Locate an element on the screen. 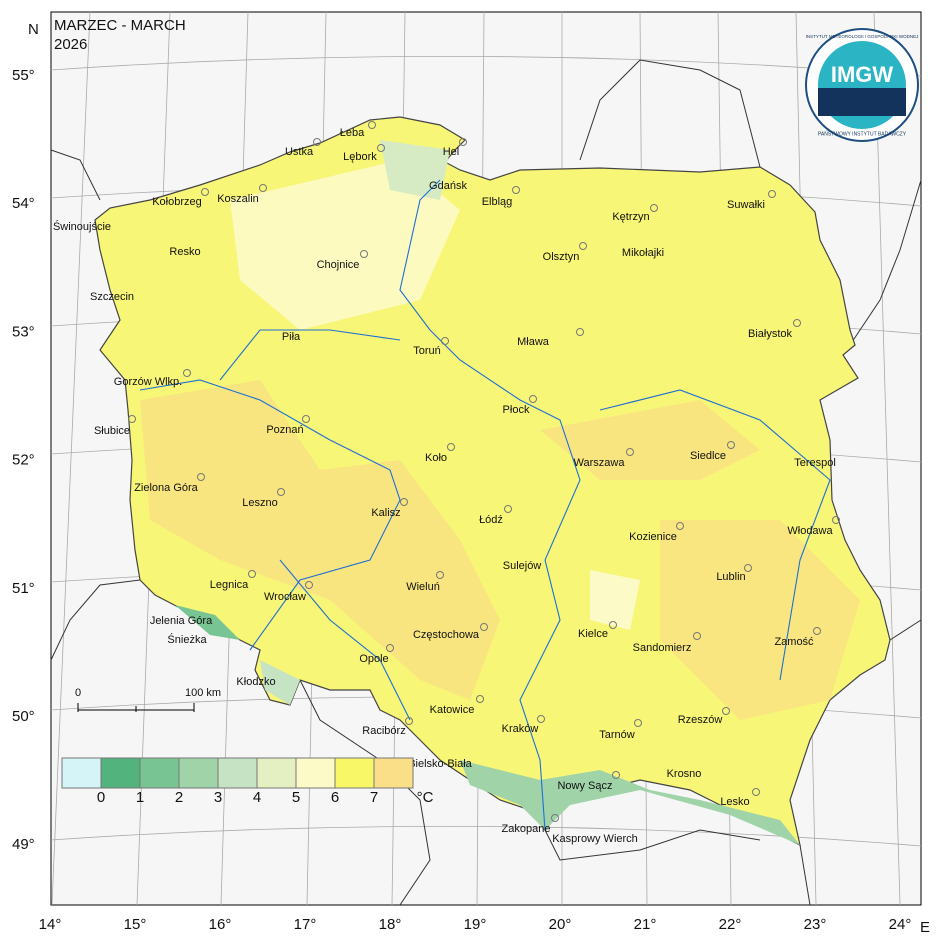  longitude-label: 17° is located at coordinates (305, 924).